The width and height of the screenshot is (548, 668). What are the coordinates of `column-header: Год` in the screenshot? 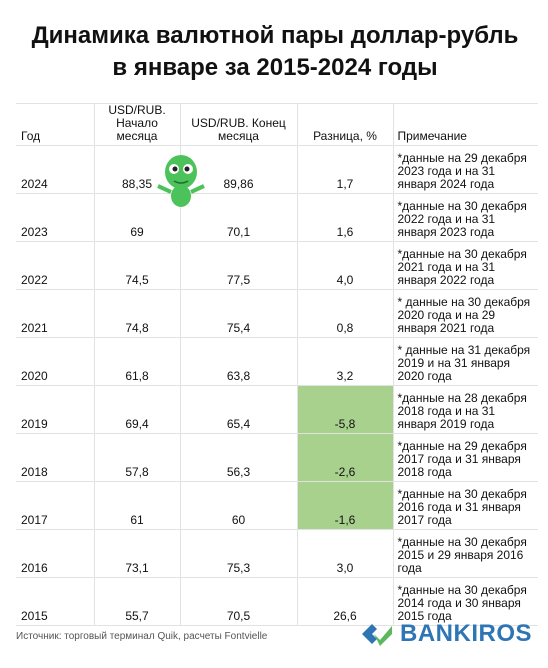 It's located at (55, 124).